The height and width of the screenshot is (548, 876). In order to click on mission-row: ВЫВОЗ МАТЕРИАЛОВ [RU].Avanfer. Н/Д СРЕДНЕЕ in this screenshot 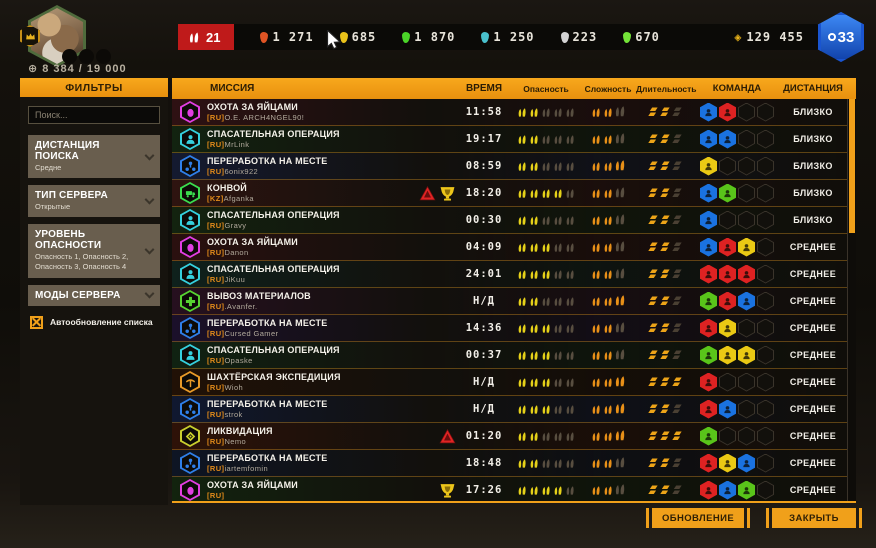, I will do `click(514, 301)`.